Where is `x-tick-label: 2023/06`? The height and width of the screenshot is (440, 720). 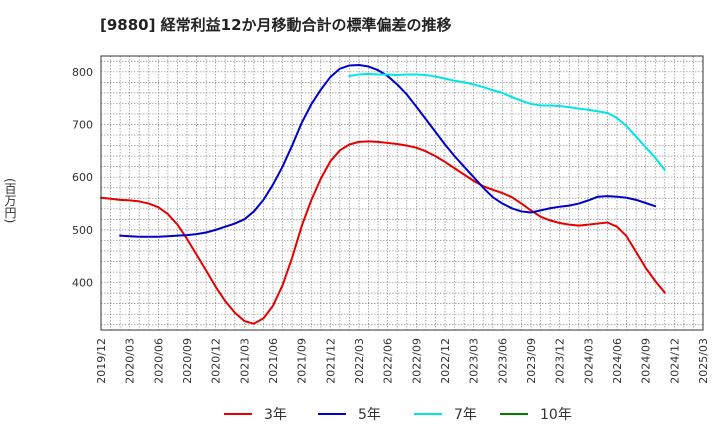 x-tick-label: 2023/06 is located at coordinates (502, 361).